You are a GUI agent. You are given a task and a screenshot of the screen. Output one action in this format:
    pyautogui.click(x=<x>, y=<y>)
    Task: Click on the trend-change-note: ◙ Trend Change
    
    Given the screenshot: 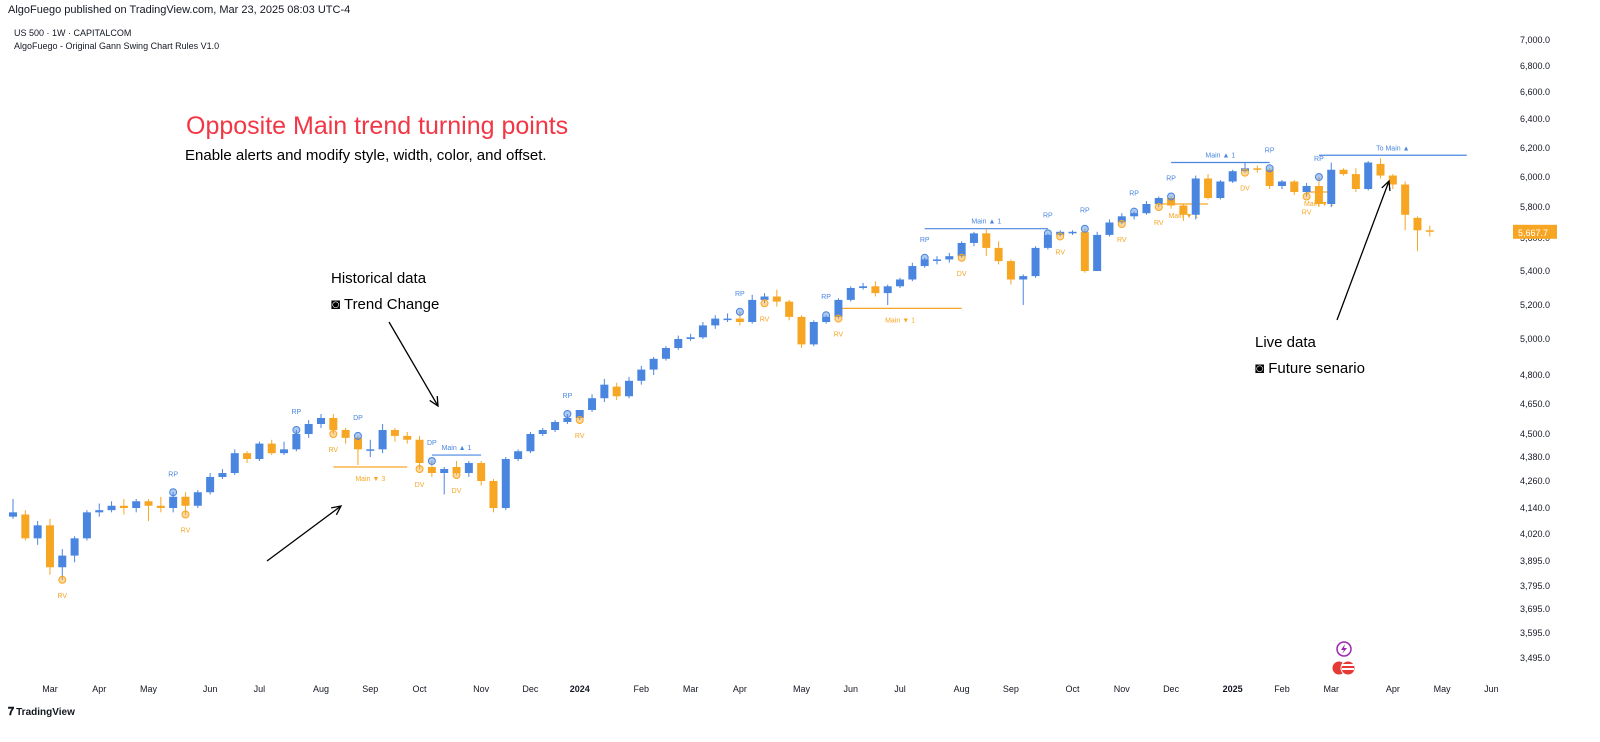 What is the action you would take?
    pyautogui.click(x=385, y=304)
    